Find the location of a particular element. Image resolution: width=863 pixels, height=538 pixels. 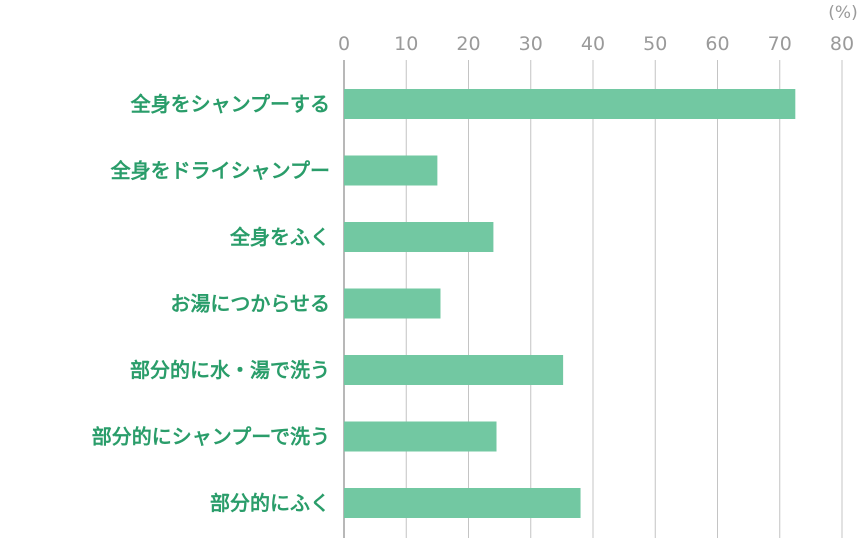

x-tick-label-80: 80 is located at coordinates (842, 44).